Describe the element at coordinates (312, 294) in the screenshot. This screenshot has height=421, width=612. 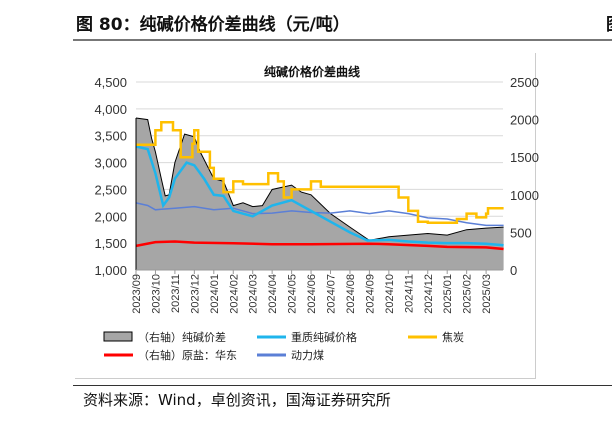
I see `x-tick-label: 2024/06` at that location.